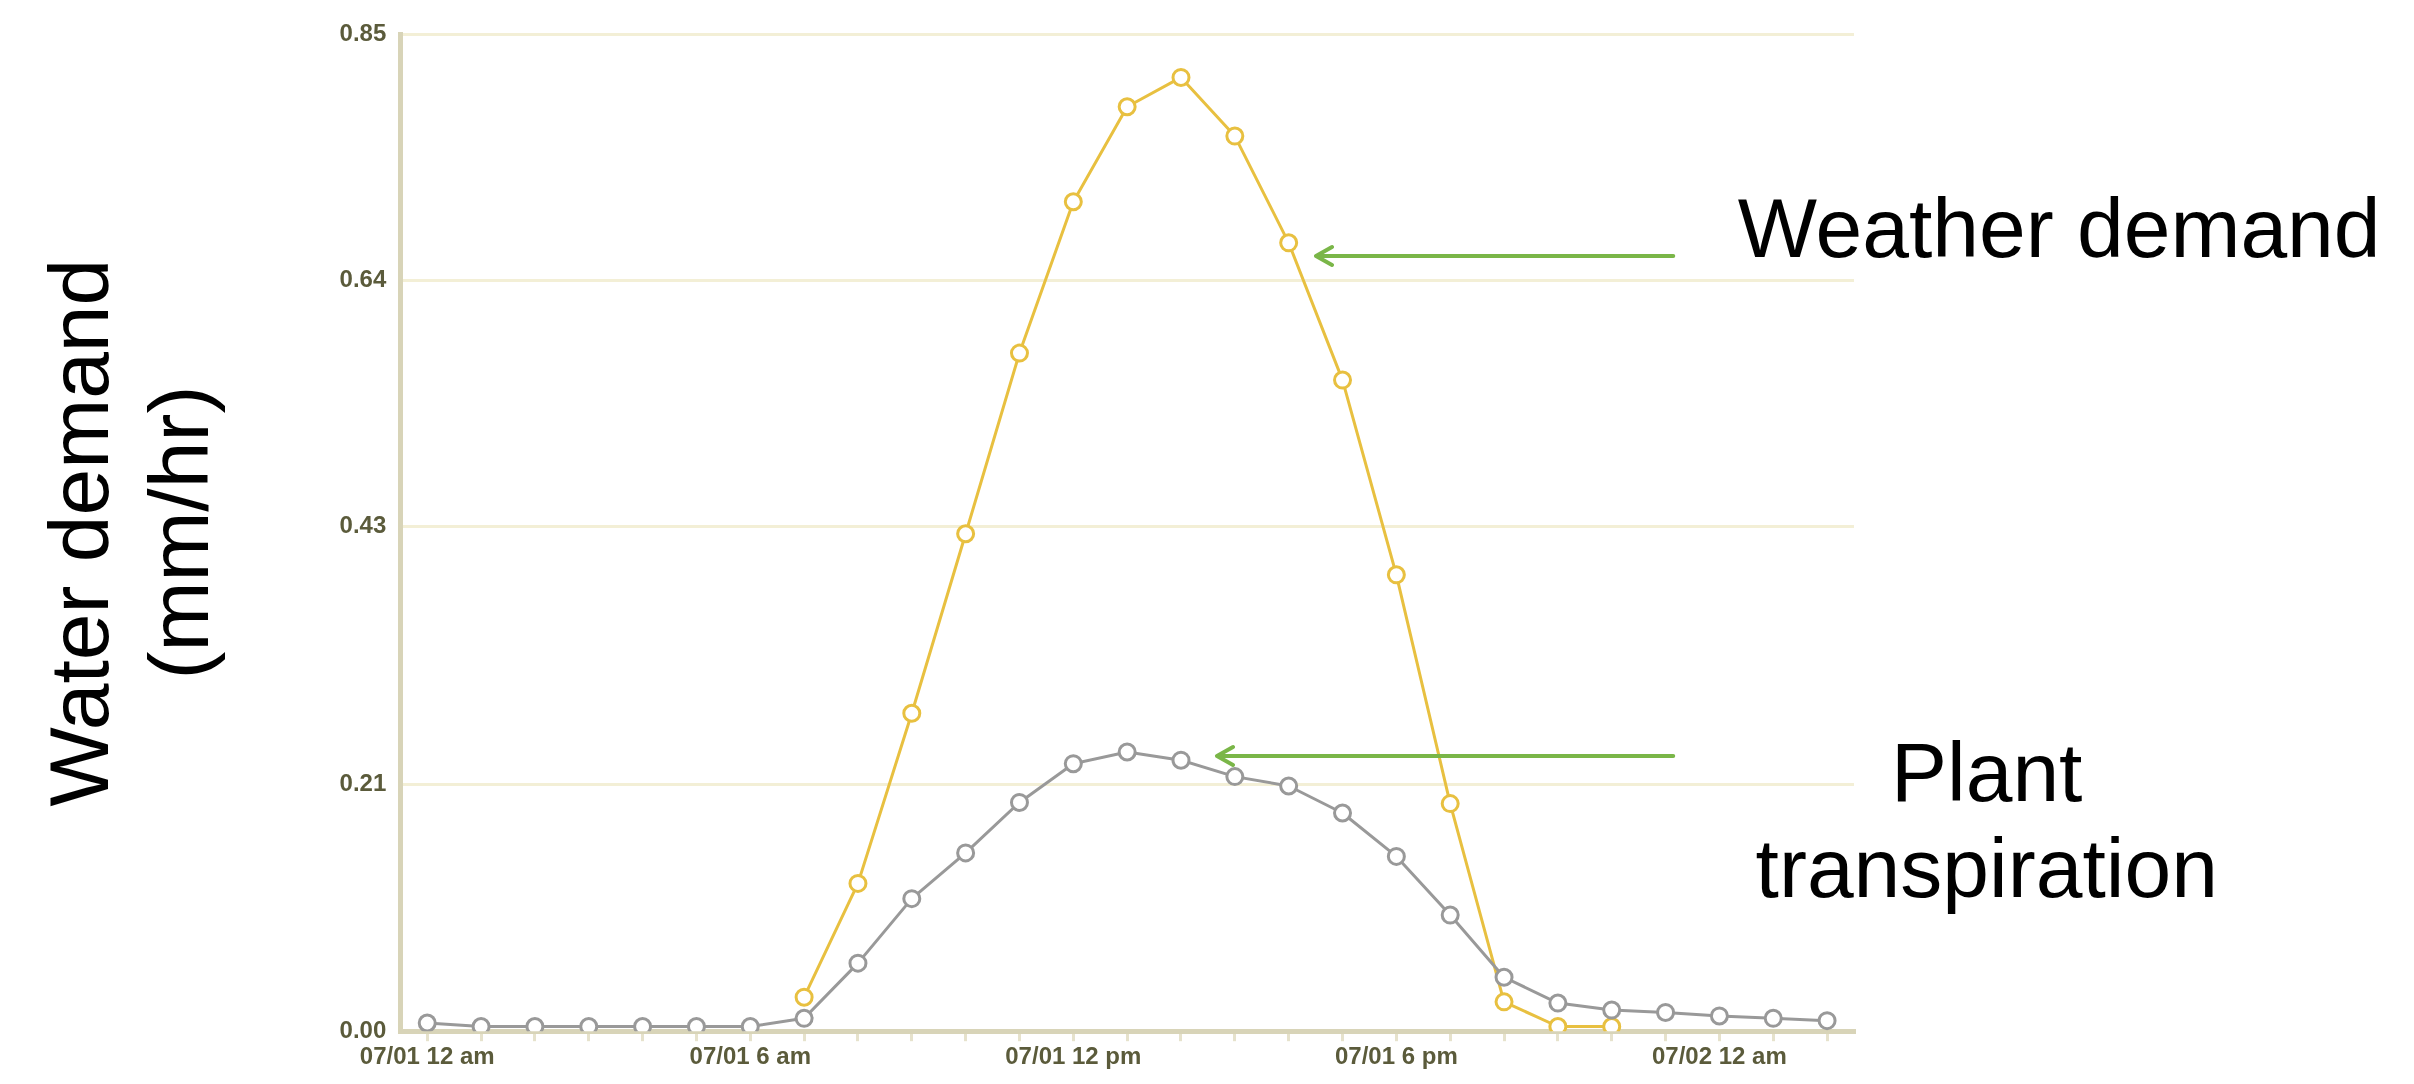 This screenshot has width=2414, height=1084. What do you see at coordinates (750, 1056) in the screenshot?
I see `x-tick-label: 07/01 6 am` at bounding box center [750, 1056].